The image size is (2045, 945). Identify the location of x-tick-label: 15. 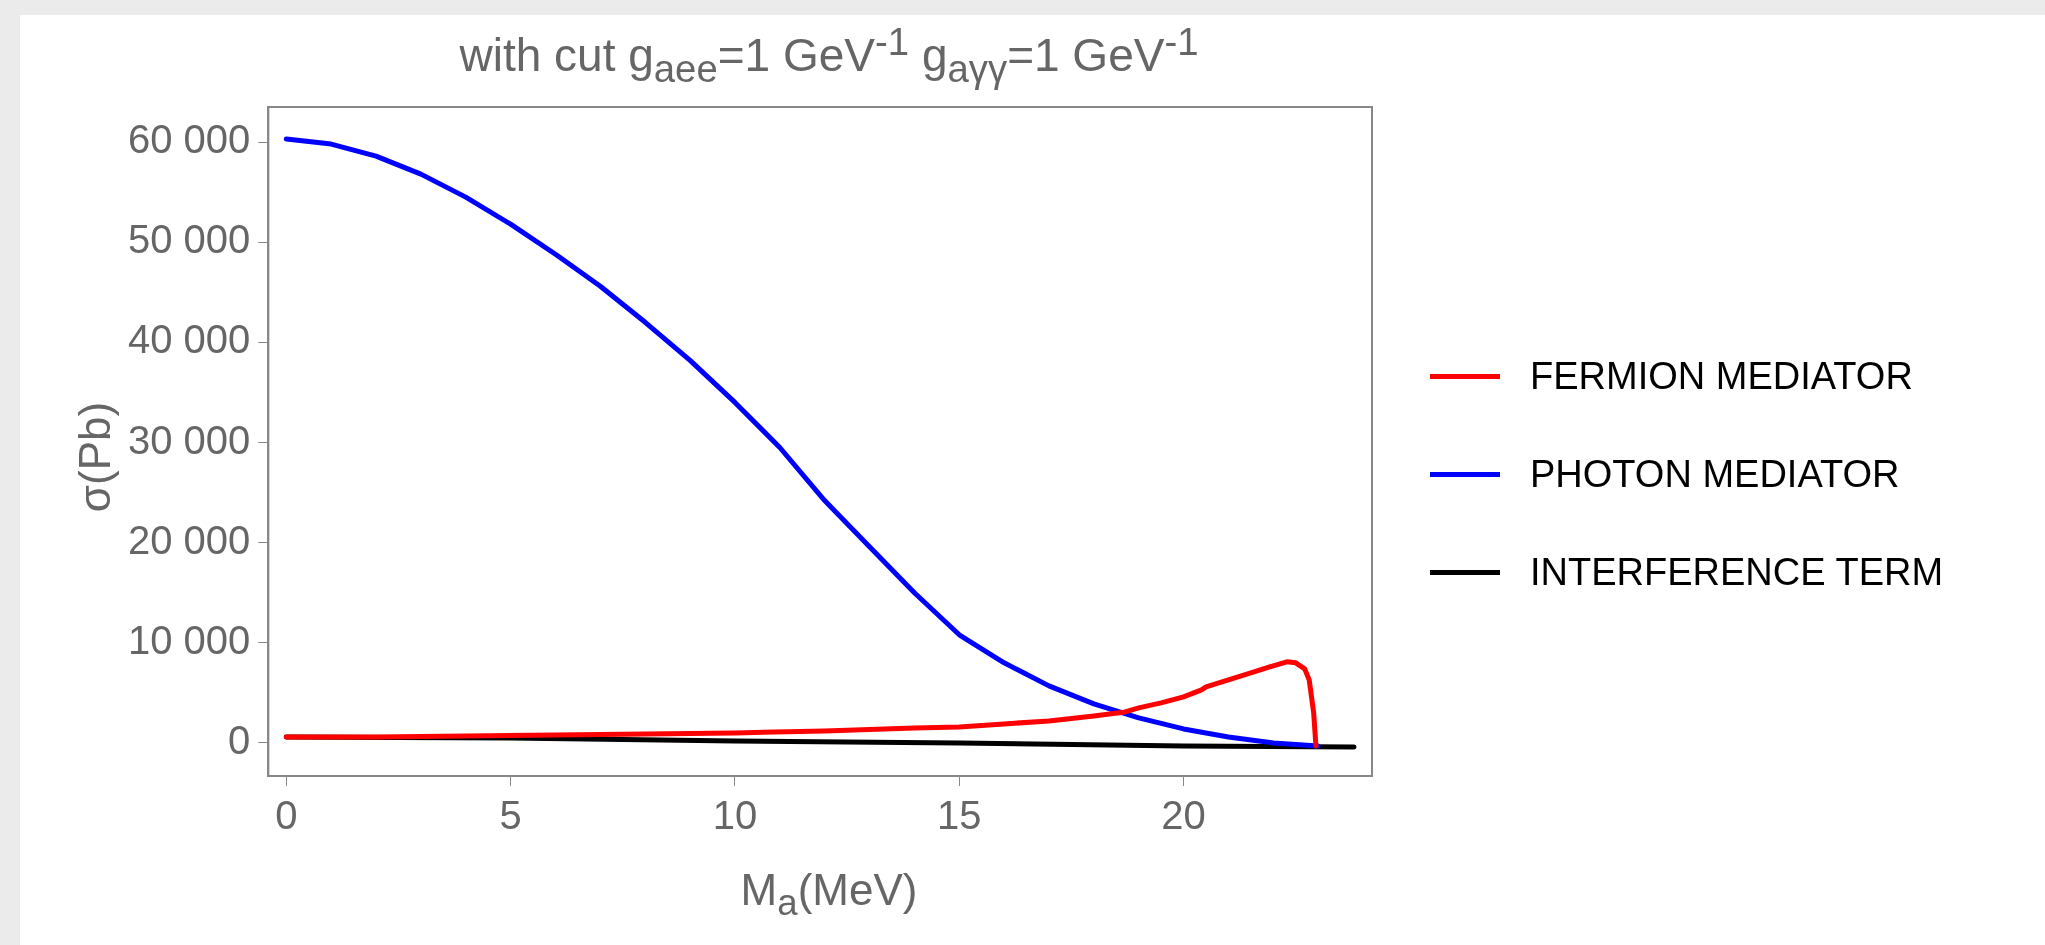
(959, 815).